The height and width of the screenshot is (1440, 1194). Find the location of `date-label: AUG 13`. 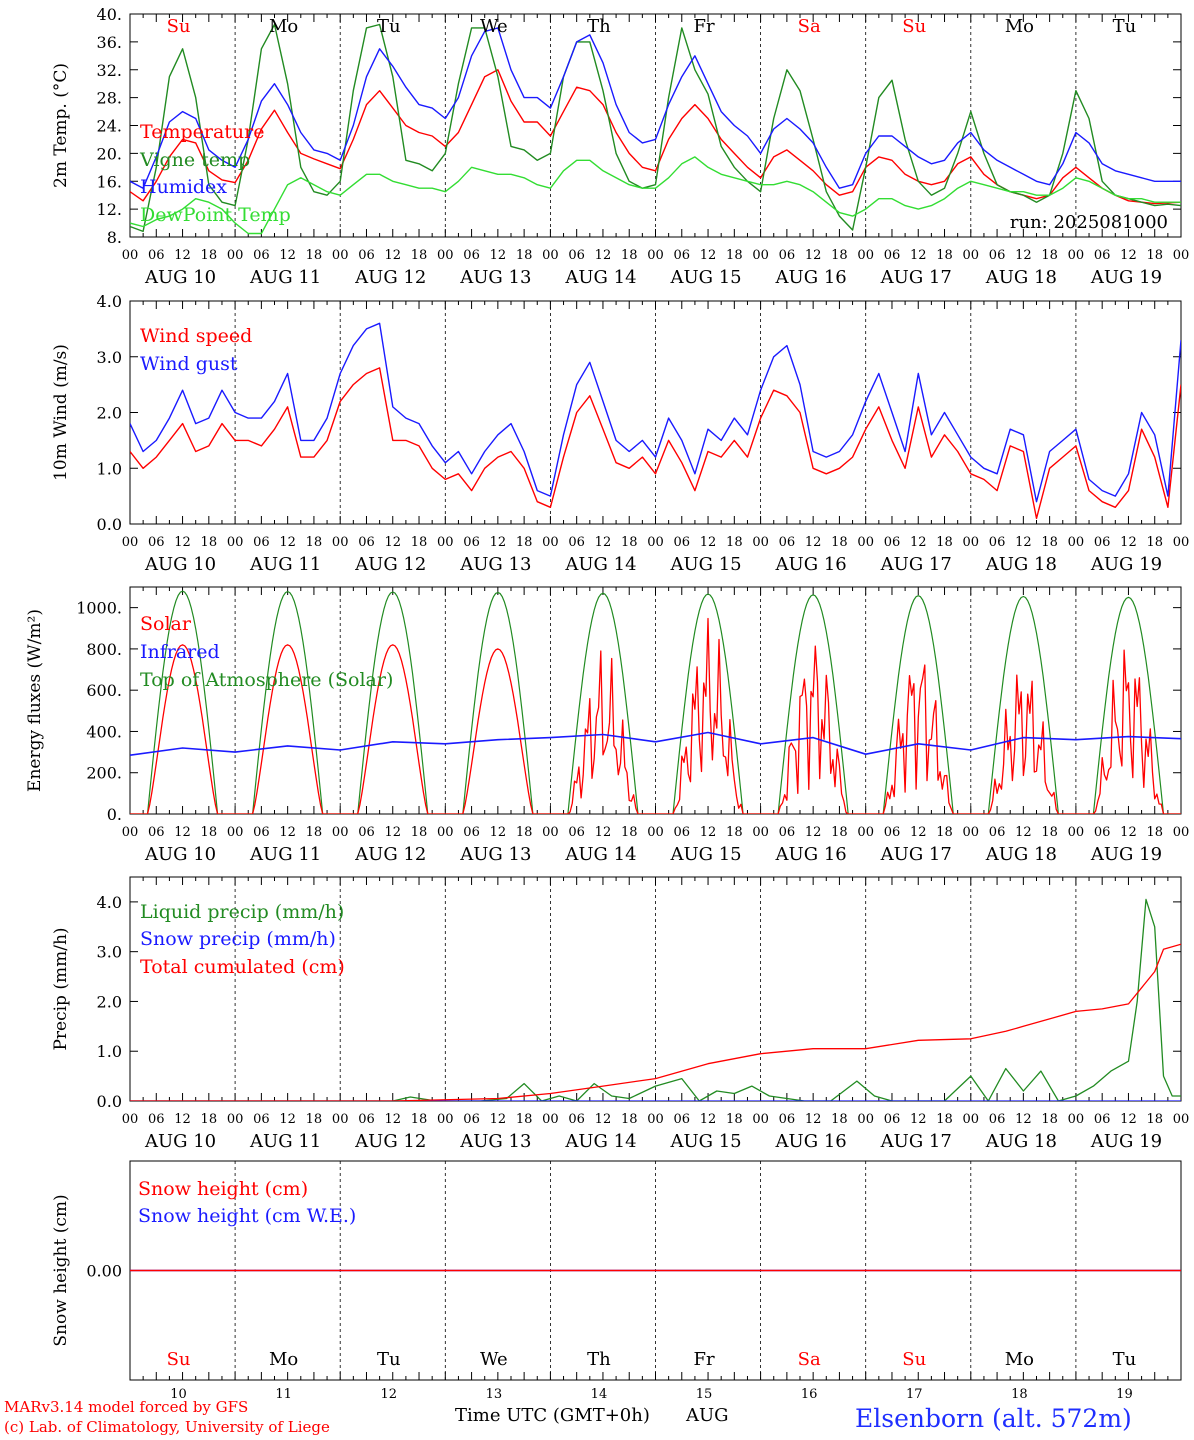

date-label: AUG 13 is located at coordinates (495, 564).